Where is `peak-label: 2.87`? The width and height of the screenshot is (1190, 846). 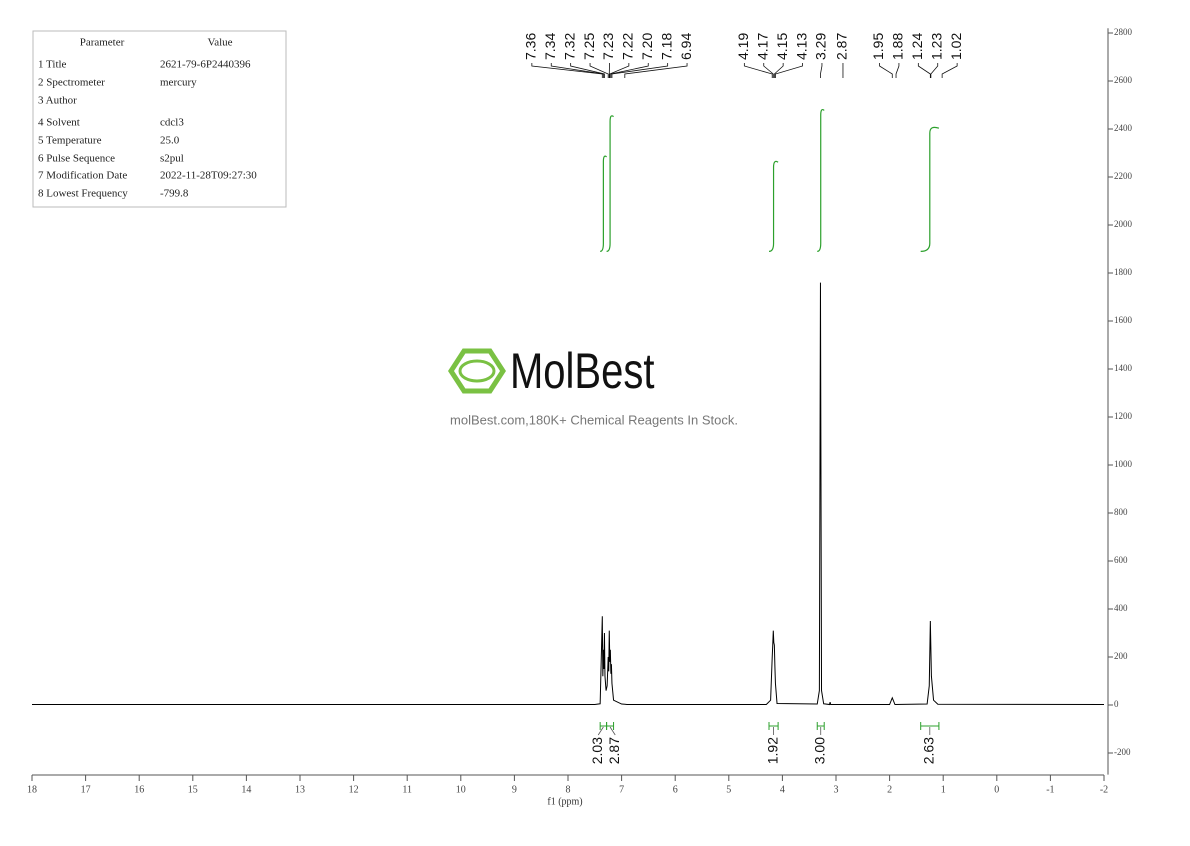
peak-label: 2.87 is located at coordinates (842, 46).